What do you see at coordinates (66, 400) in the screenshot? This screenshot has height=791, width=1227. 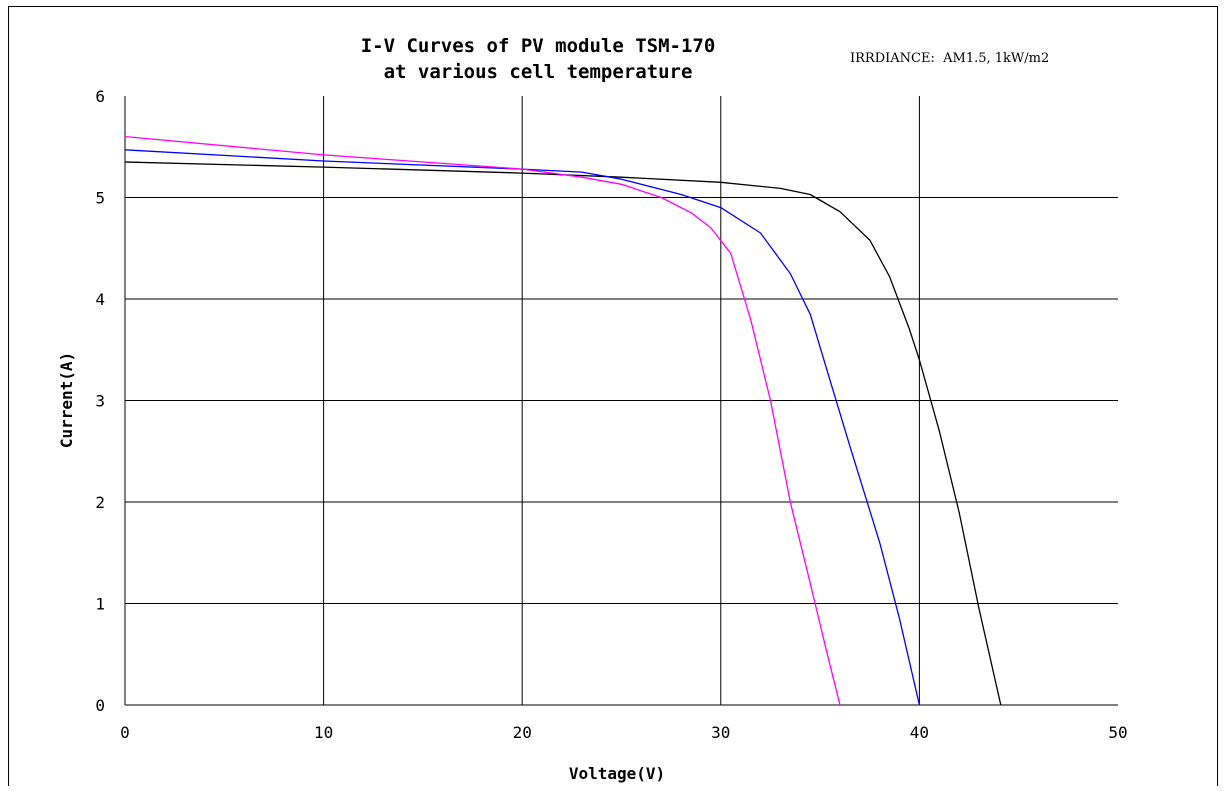 I see `y-axis-label: Current(A)` at bounding box center [66, 400].